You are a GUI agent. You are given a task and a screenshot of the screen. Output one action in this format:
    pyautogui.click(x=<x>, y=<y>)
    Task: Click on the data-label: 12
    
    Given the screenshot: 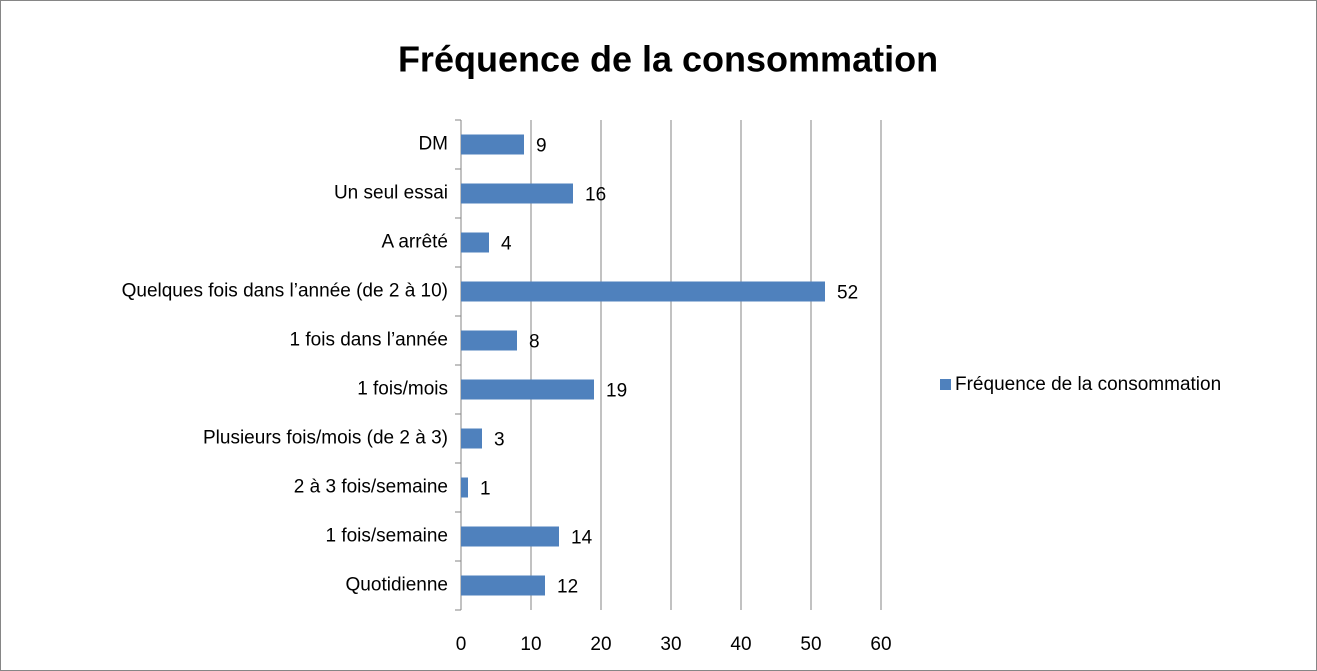 What is the action you would take?
    pyautogui.click(x=567, y=587)
    